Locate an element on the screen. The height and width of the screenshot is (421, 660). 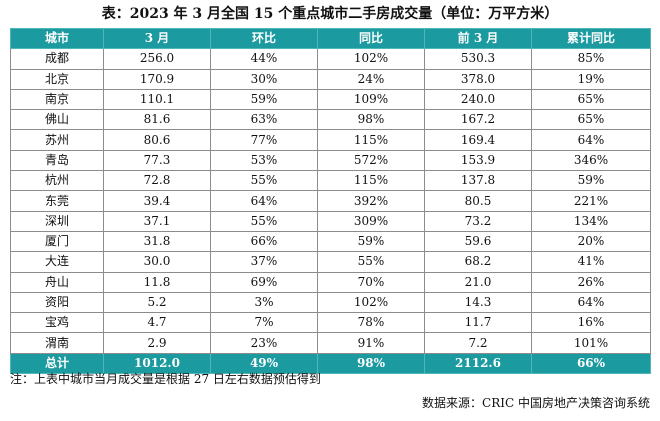
cell-march: 31.8 is located at coordinates (157, 241).